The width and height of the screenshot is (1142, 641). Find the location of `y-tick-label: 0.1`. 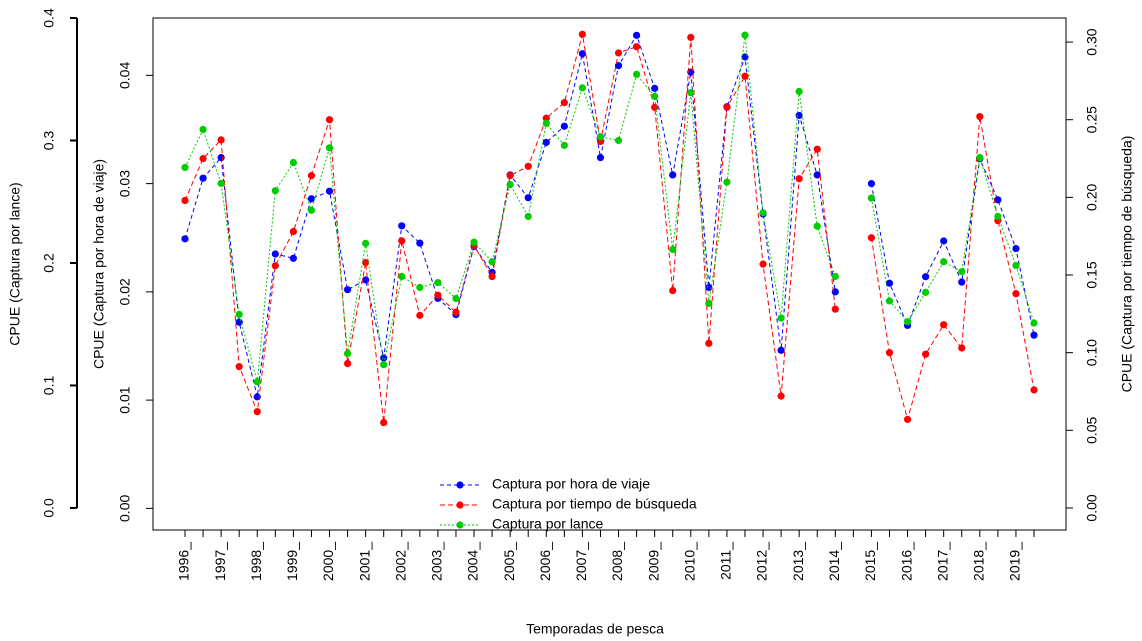

y-tick-label: 0.1 is located at coordinates (49, 386).